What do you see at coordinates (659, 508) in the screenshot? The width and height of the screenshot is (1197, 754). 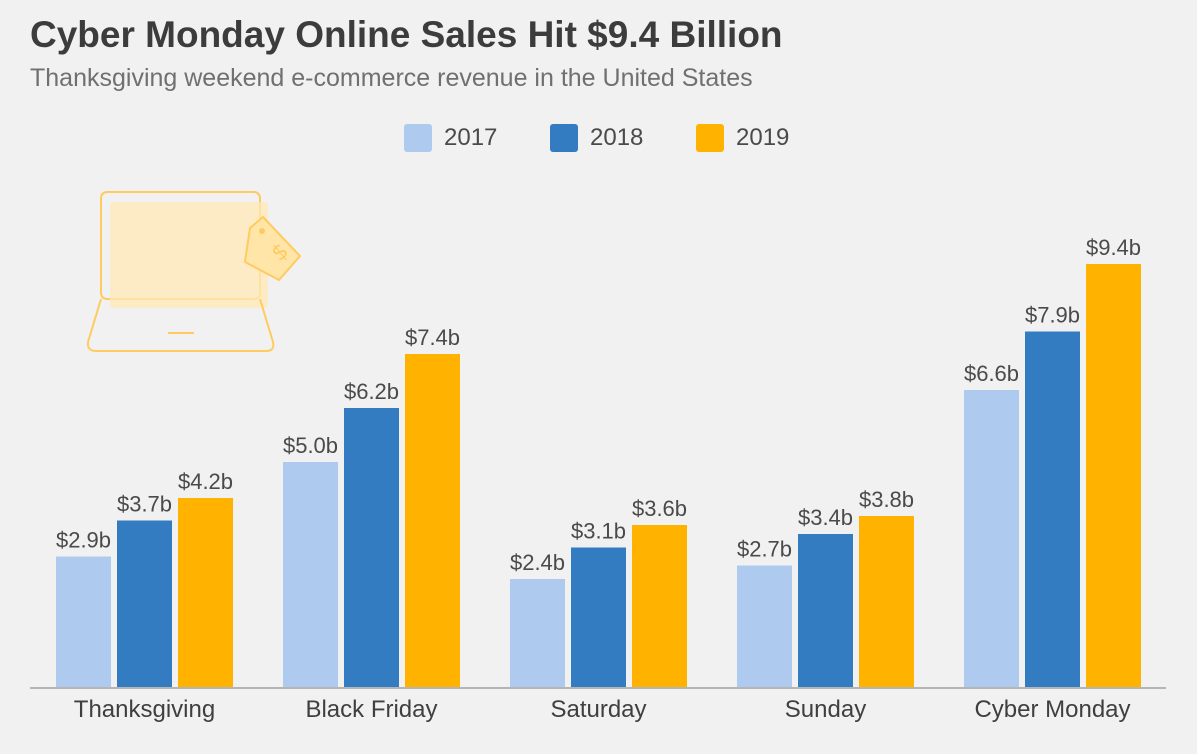 I see `value-label-saturday-2019: $3.6b` at bounding box center [659, 508].